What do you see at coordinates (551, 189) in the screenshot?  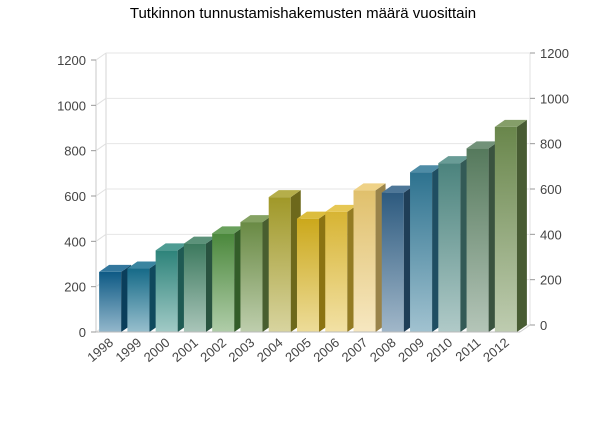 I see `y2-tick-label: 600` at bounding box center [551, 189].